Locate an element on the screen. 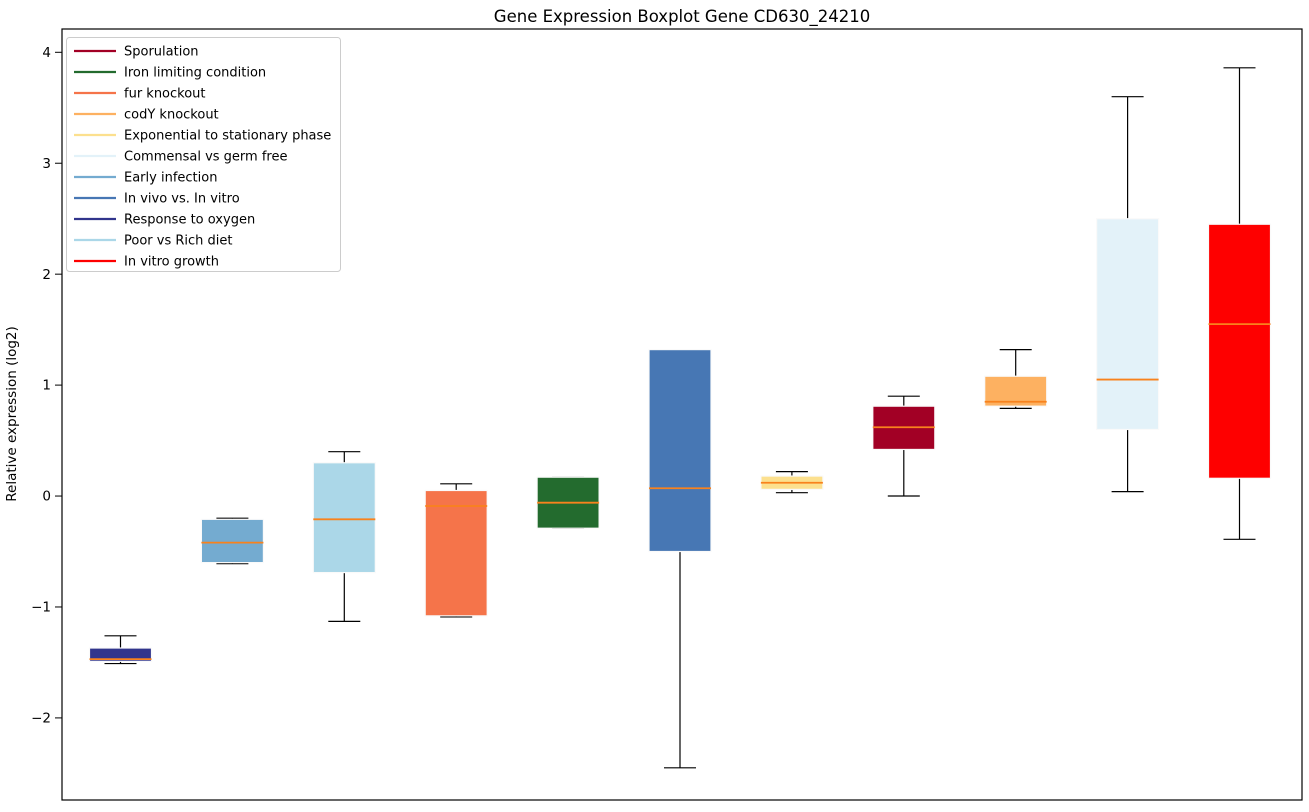  box-commensal-vs-germ-free is located at coordinates (1127, 294).